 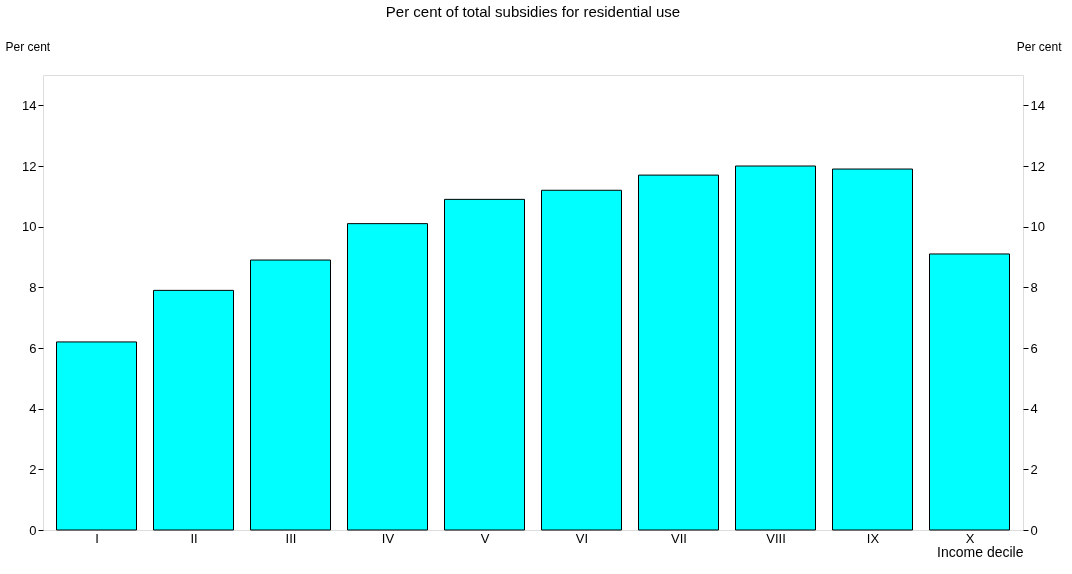 What do you see at coordinates (776, 538) in the screenshot?
I see `x-tick-label: VIII` at bounding box center [776, 538].